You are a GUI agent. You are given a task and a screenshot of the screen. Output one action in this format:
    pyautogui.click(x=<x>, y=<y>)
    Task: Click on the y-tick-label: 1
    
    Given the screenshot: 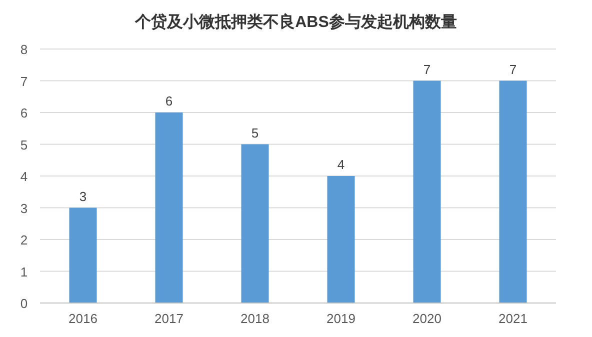 What is the action you would take?
    pyautogui.click(x=24, y=272)
    